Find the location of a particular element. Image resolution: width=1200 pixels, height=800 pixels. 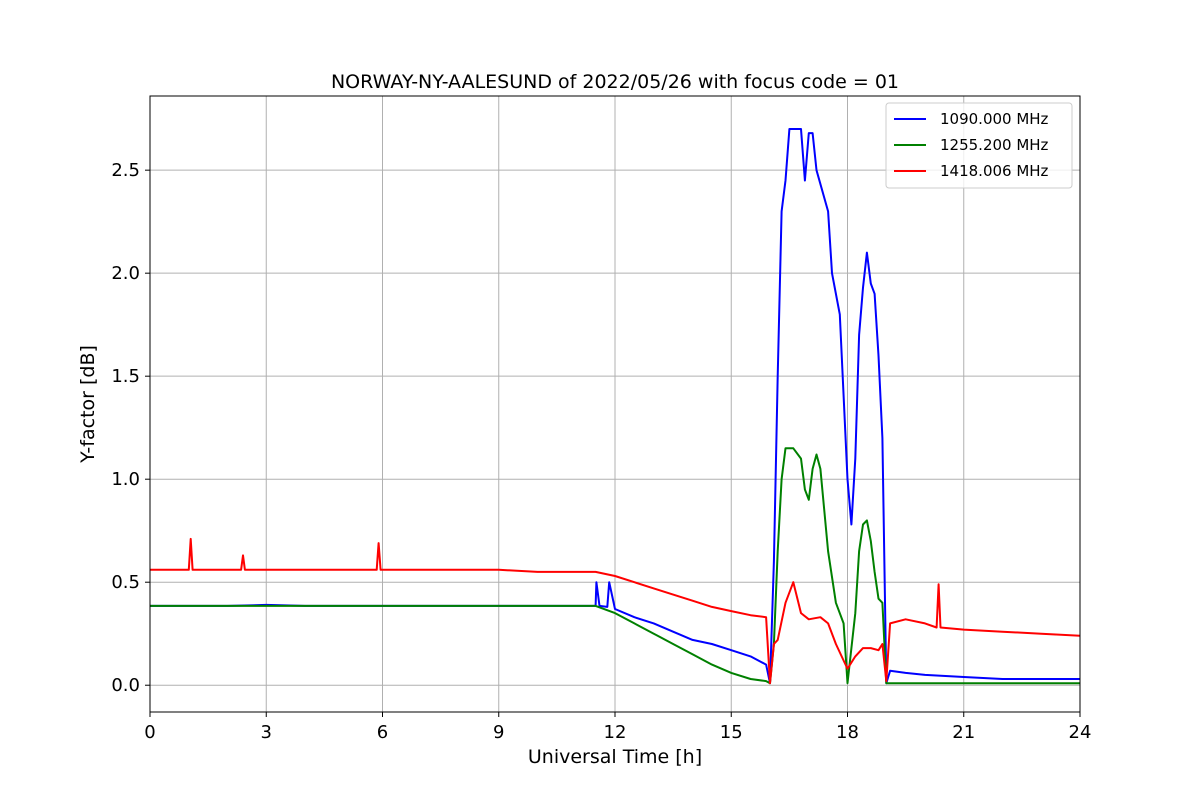

legend-box is located at coordinates (979, 145).